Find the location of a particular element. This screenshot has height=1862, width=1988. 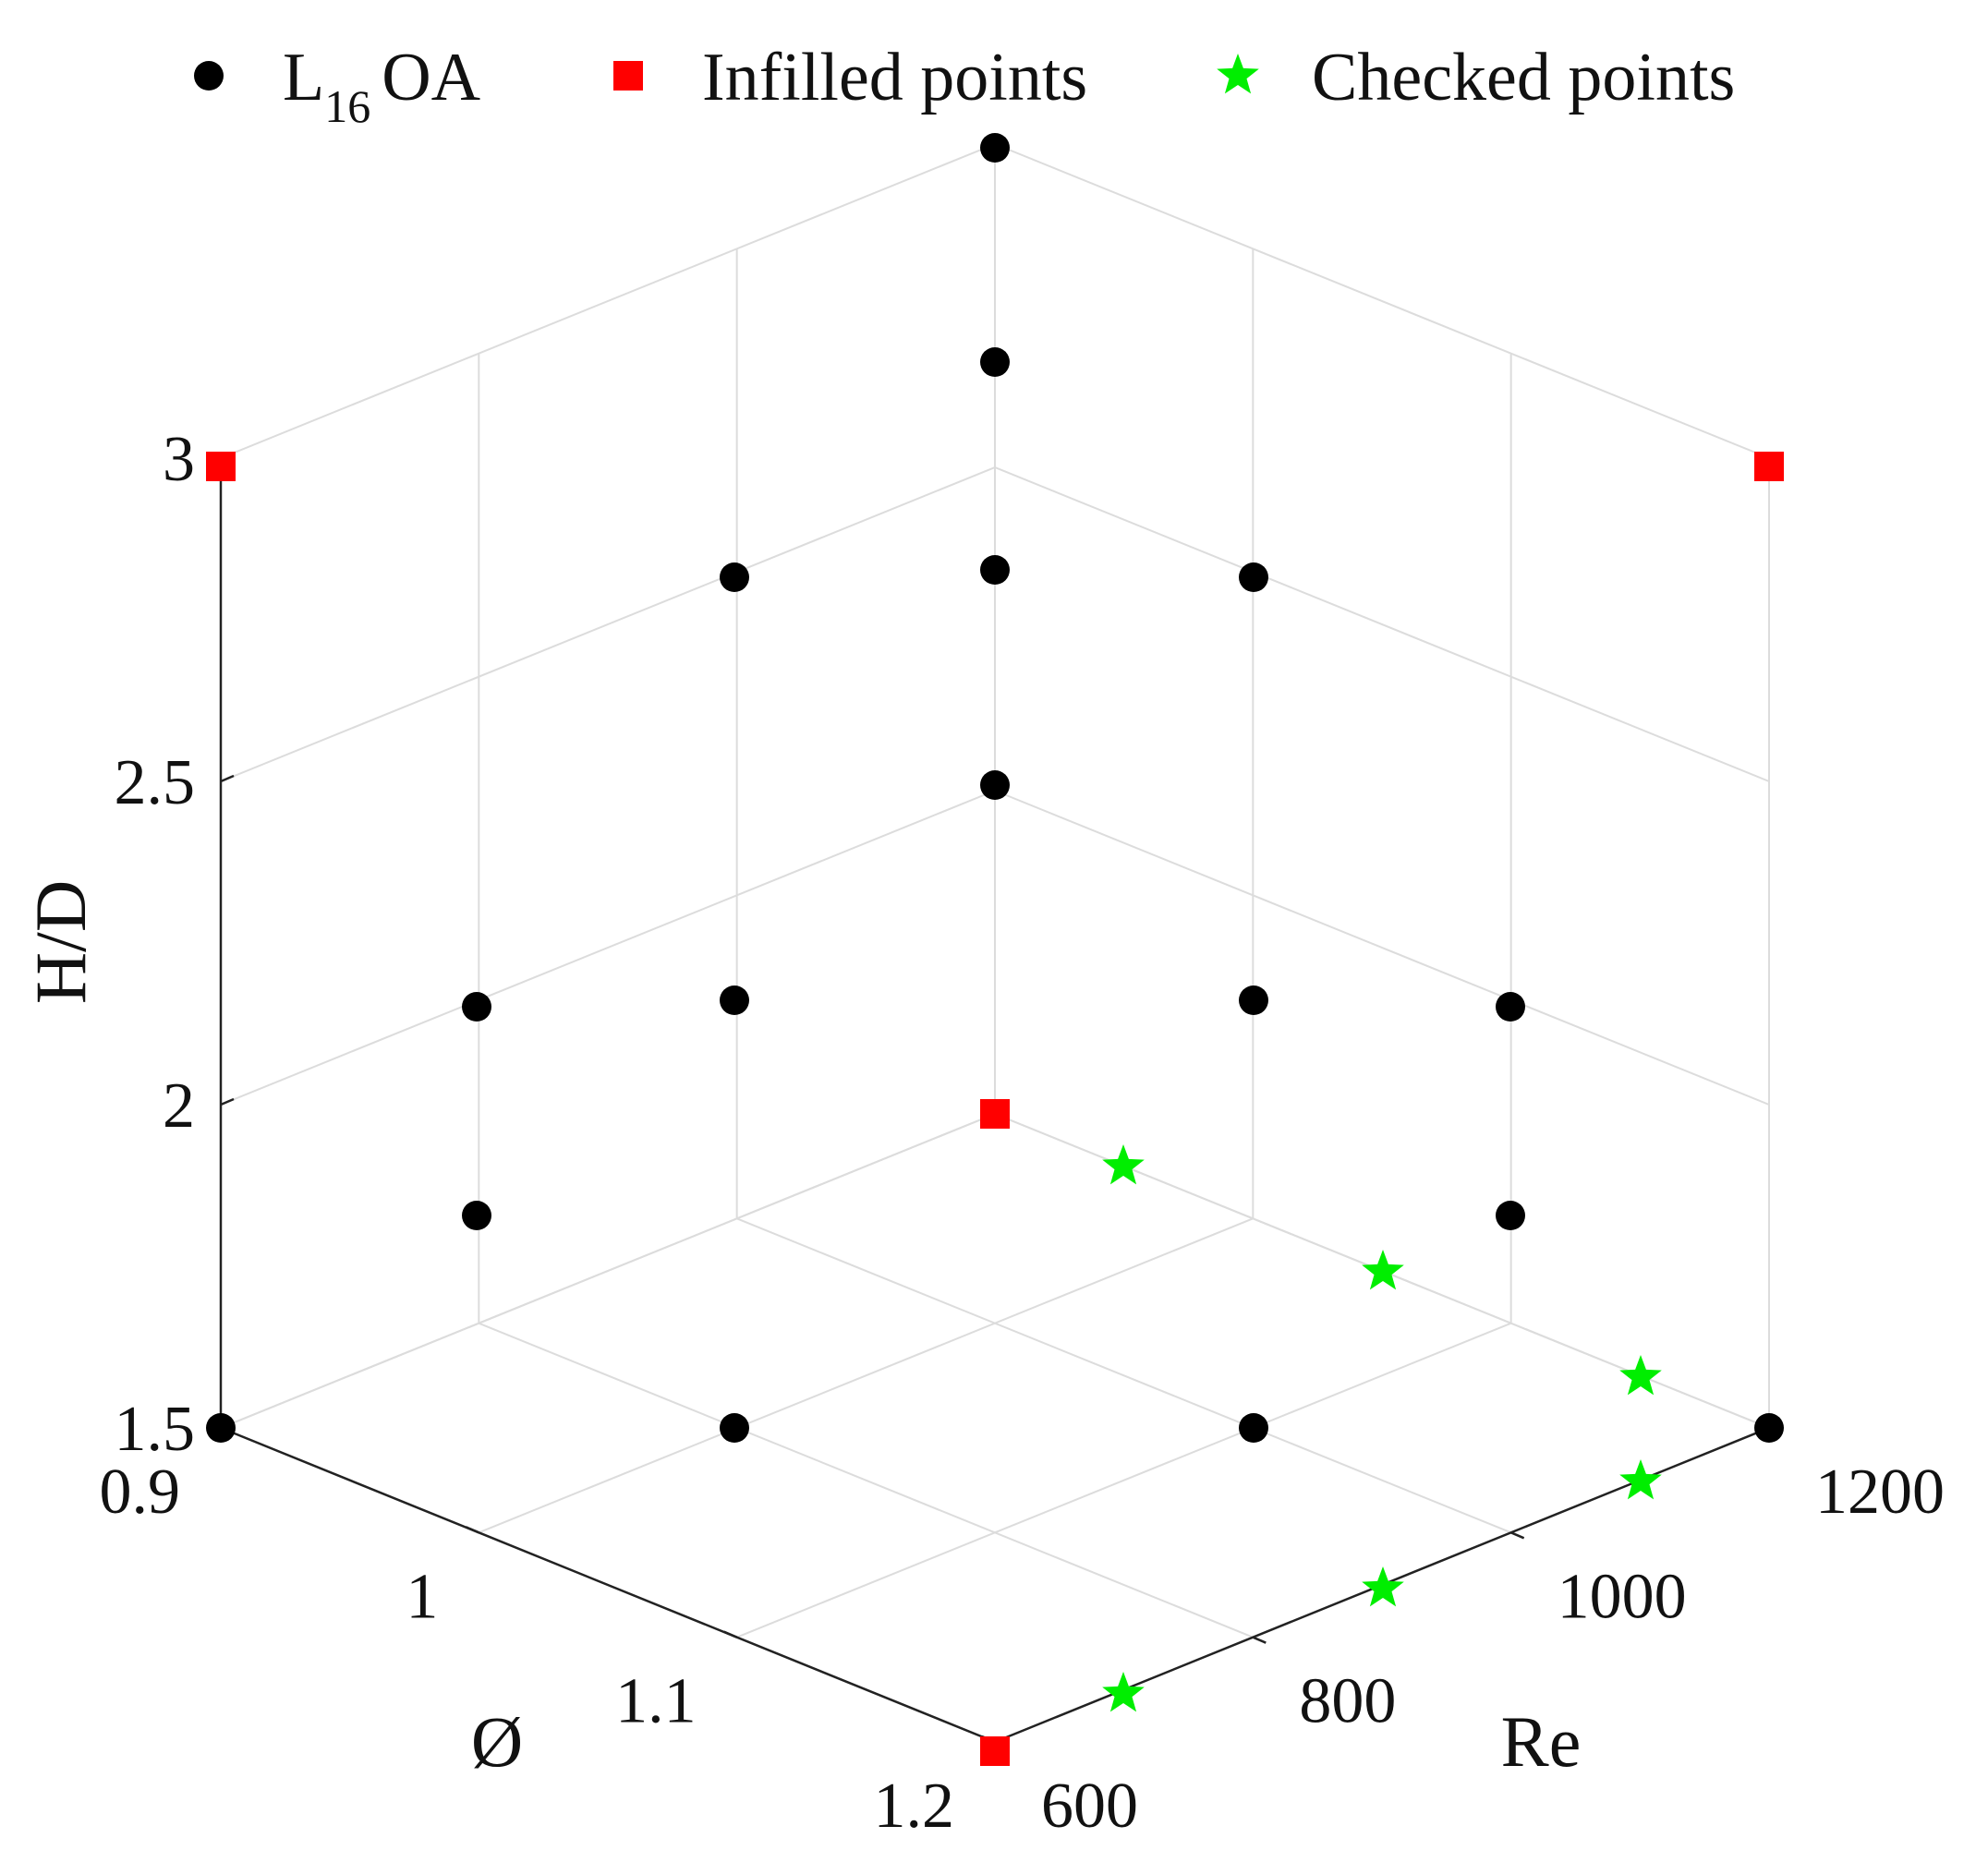

legend-entry-infill: Infilled points is located at coordinates (850, 77).